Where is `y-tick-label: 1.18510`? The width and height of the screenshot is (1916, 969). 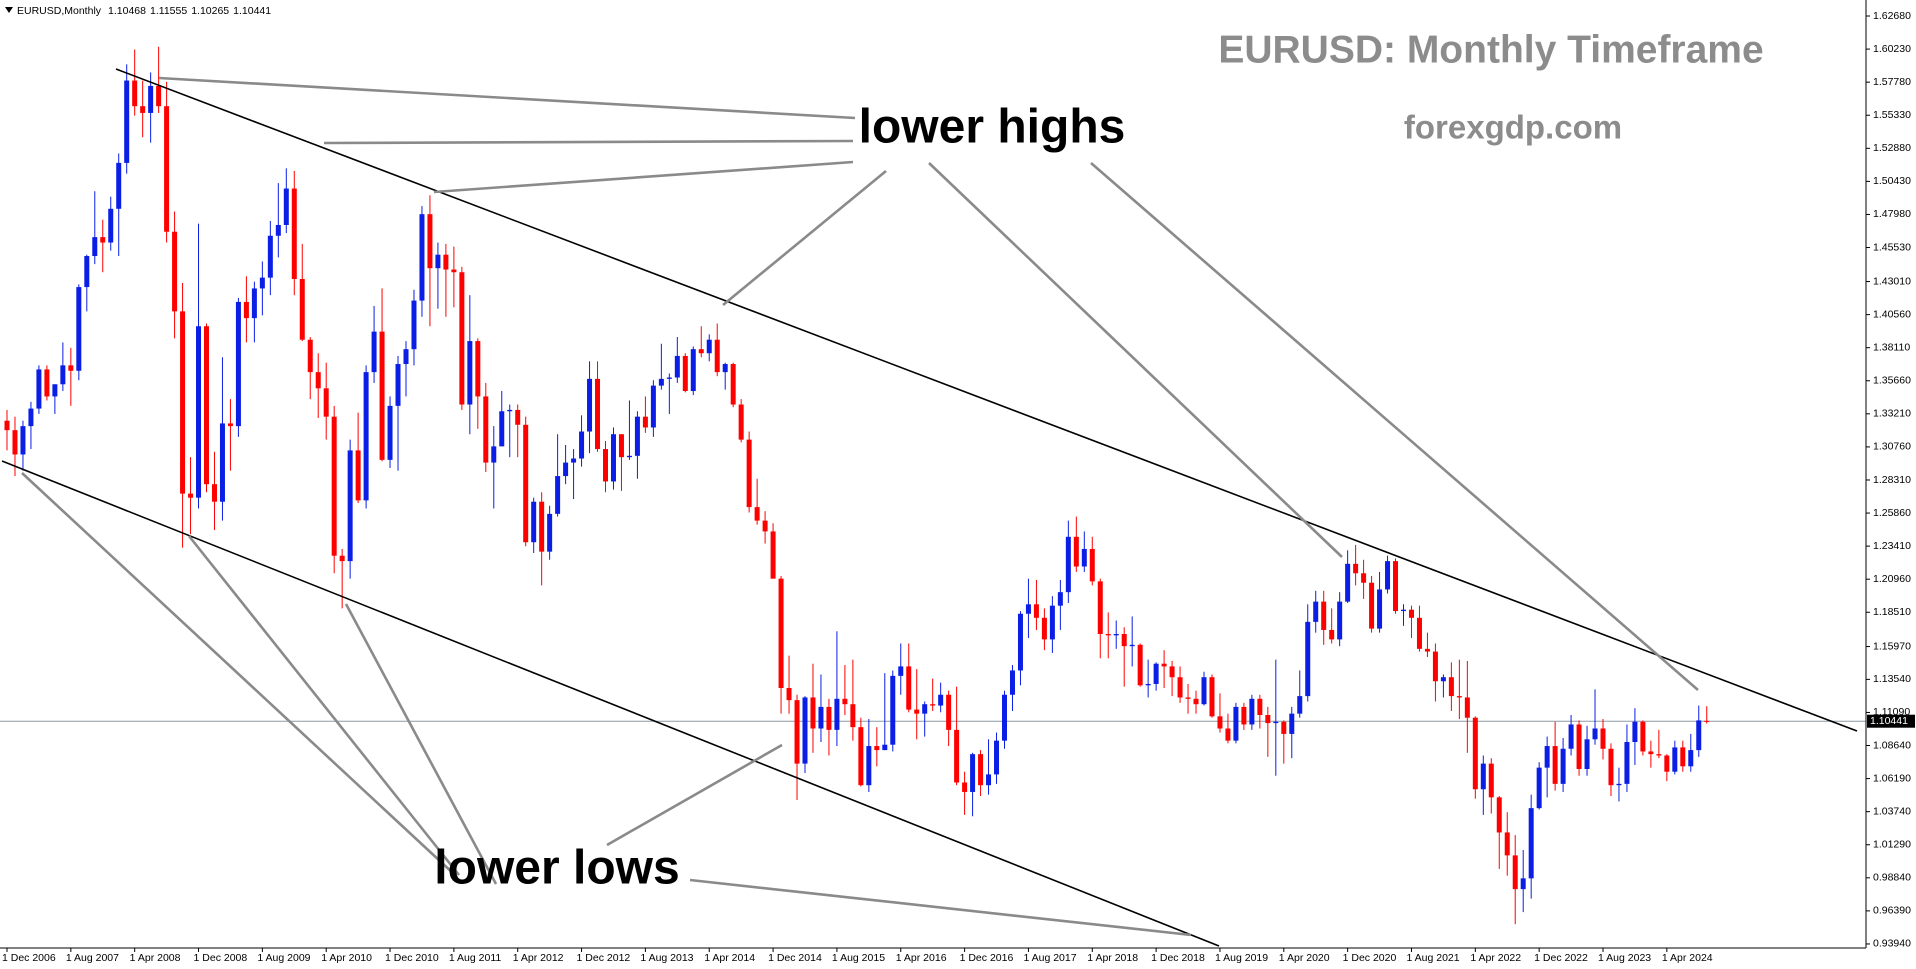 y-tick-label: 1.18510 is located at coordinates (1892, 612).